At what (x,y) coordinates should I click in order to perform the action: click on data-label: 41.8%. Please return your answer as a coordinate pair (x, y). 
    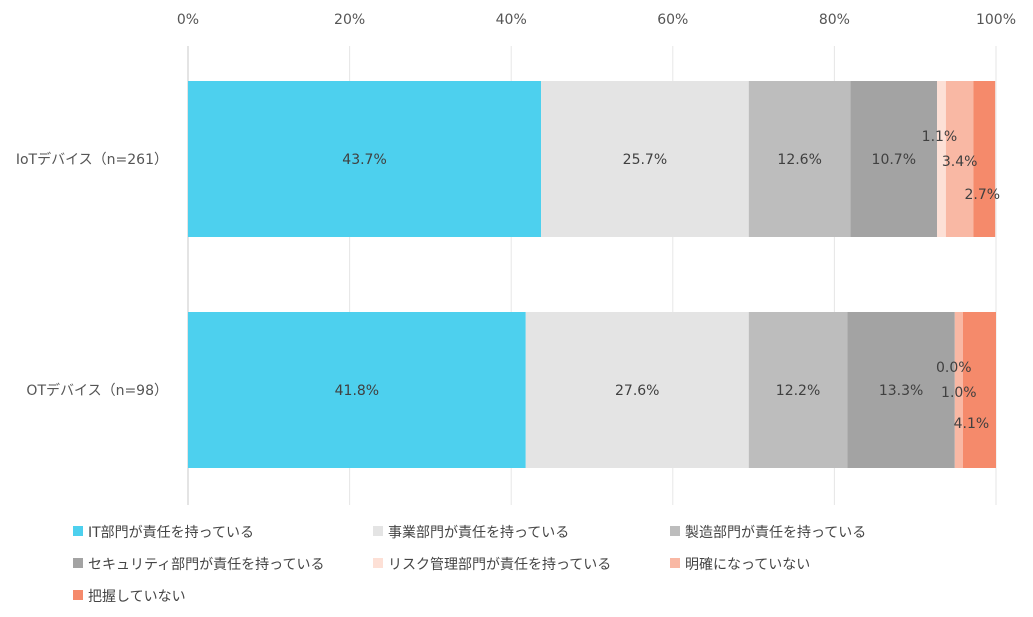
    Looking at the image, I should click on (357, 391).